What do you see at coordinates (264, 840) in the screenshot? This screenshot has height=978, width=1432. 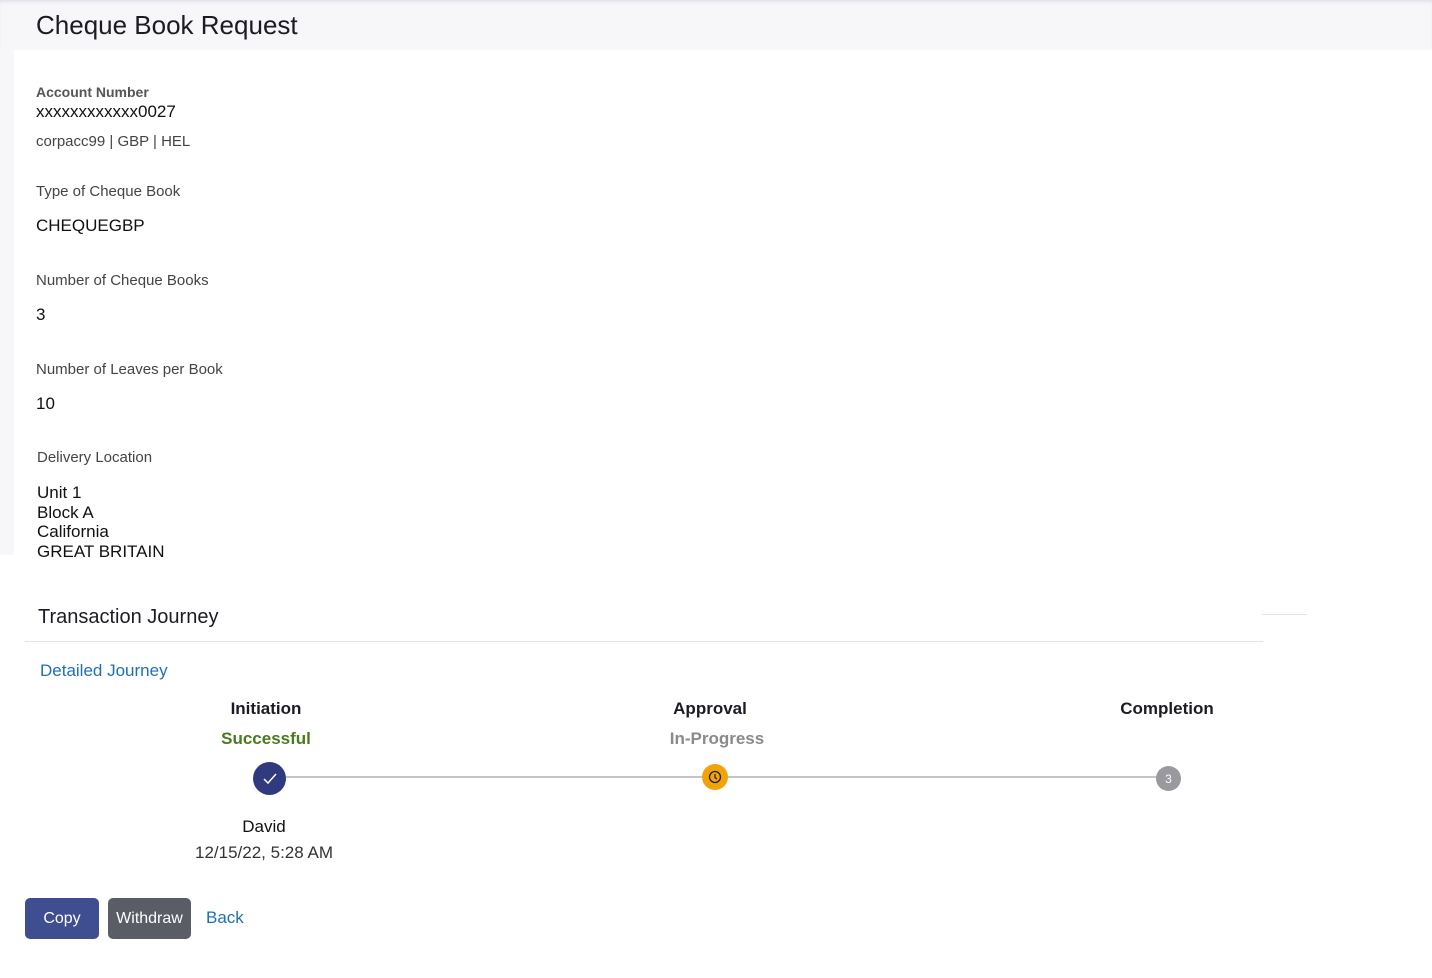 I see `step-initiation-details: David 12/15/22, 5:28 AM` at bounding box center [264, 840].